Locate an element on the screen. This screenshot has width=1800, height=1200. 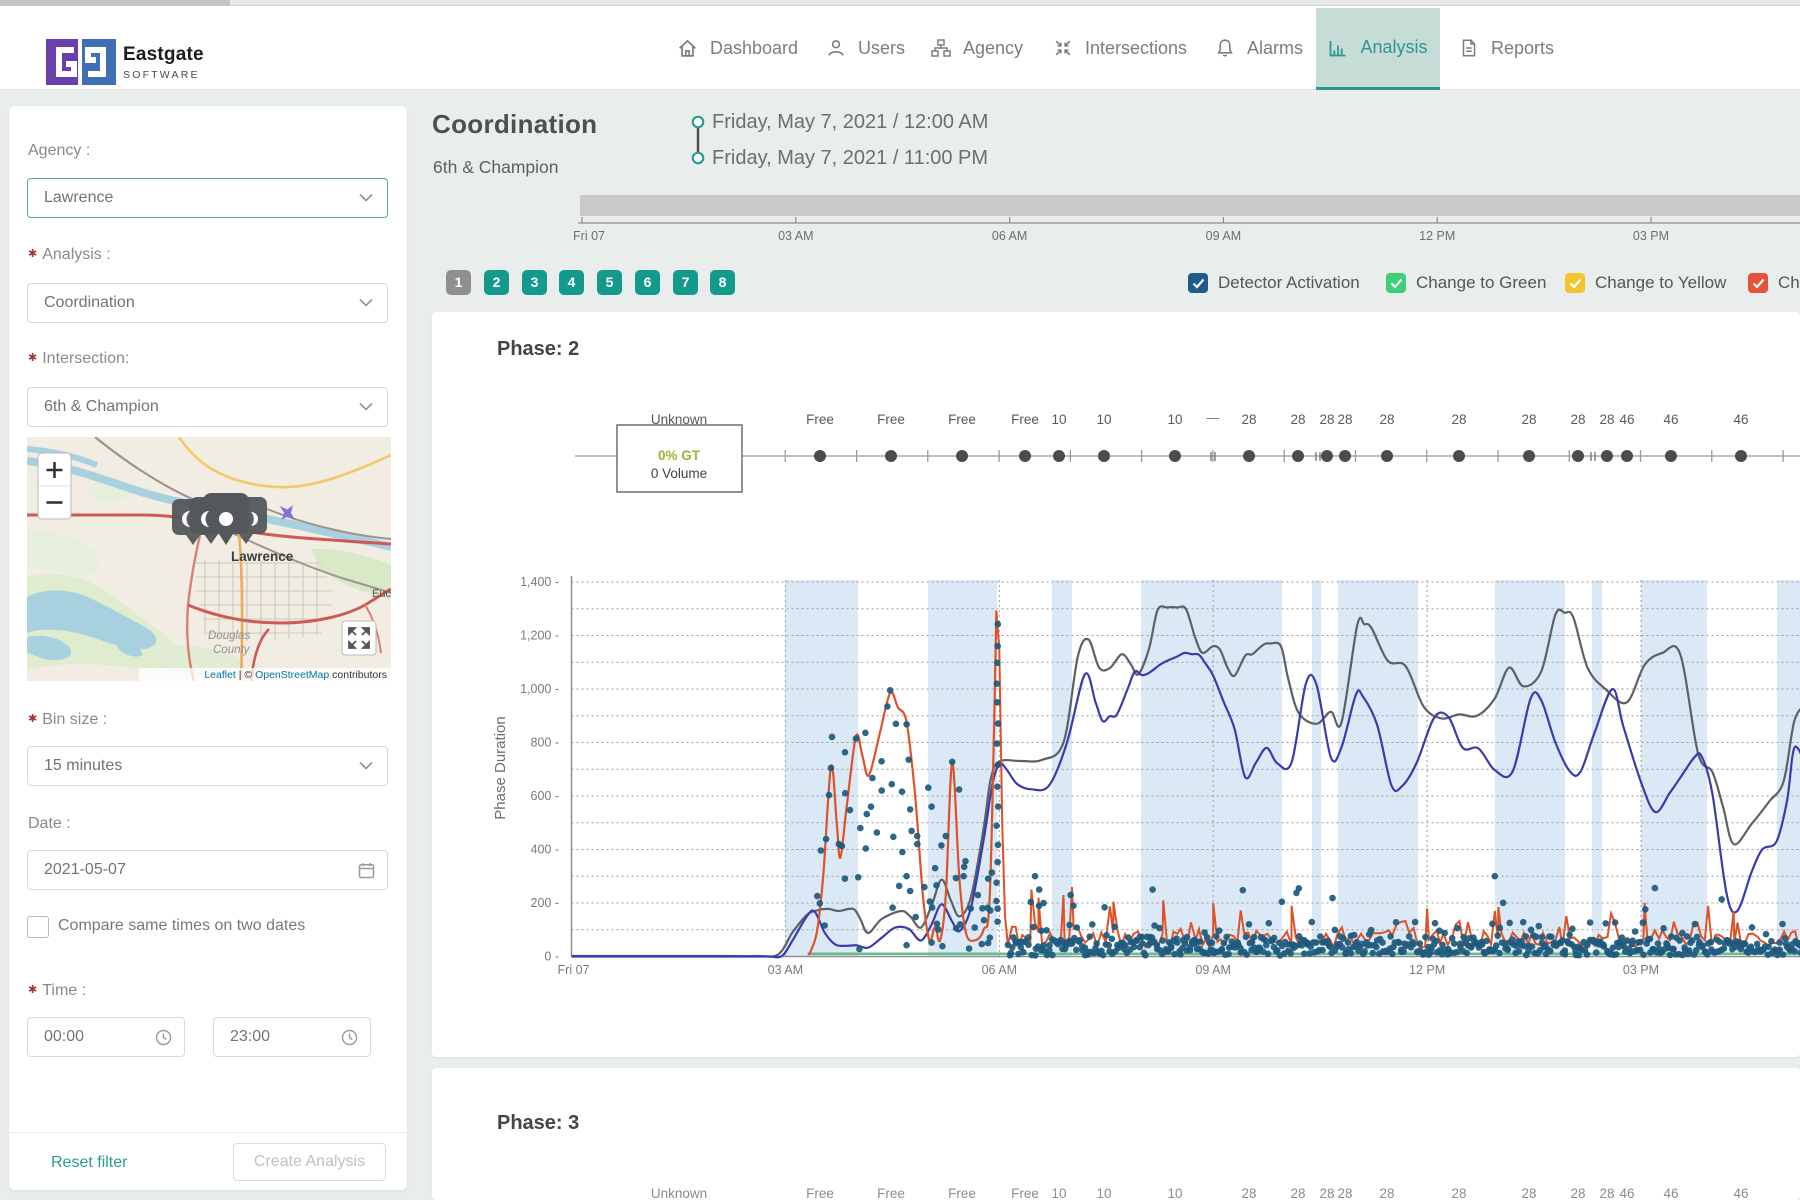
svg-text: County is located at coordinates (232, 650).